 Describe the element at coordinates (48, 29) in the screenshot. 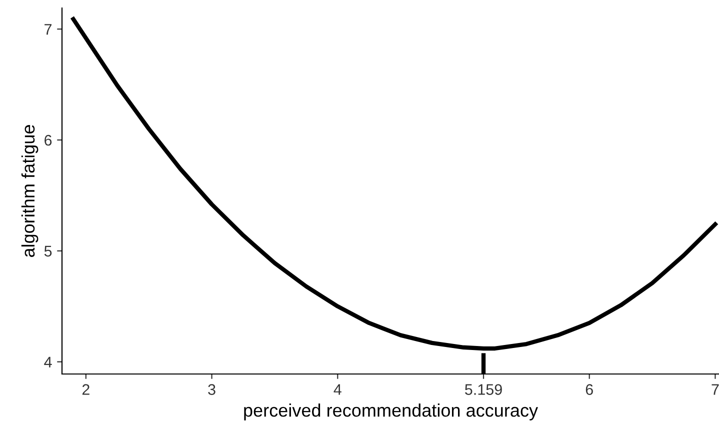

I see `y-tick-label: 7` at that location.